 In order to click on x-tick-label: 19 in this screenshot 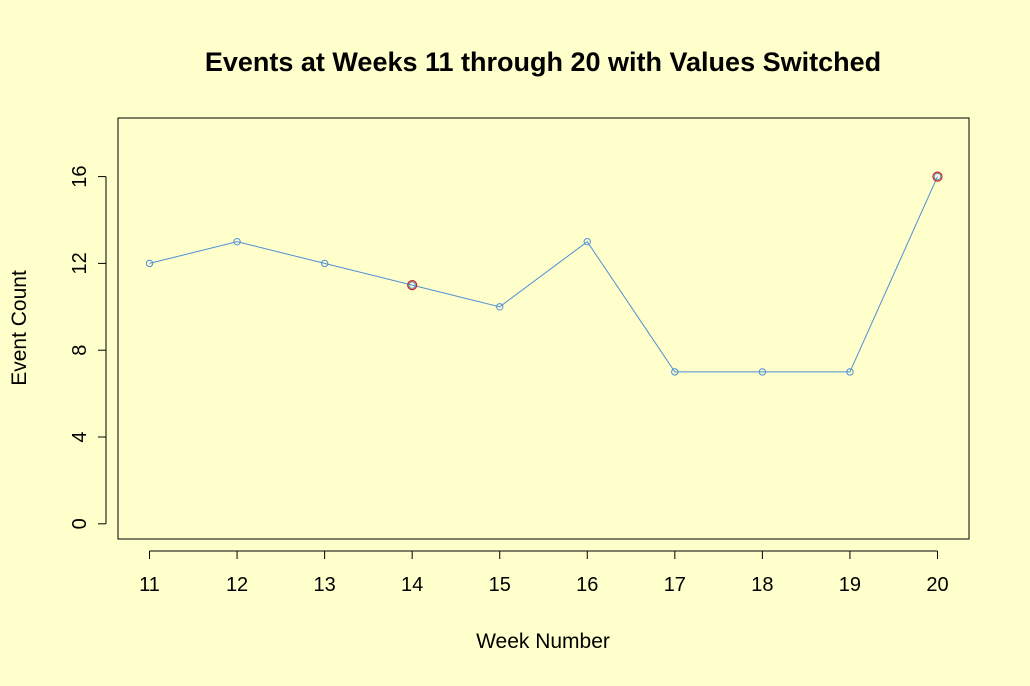, I will do `click(850, 585)`.